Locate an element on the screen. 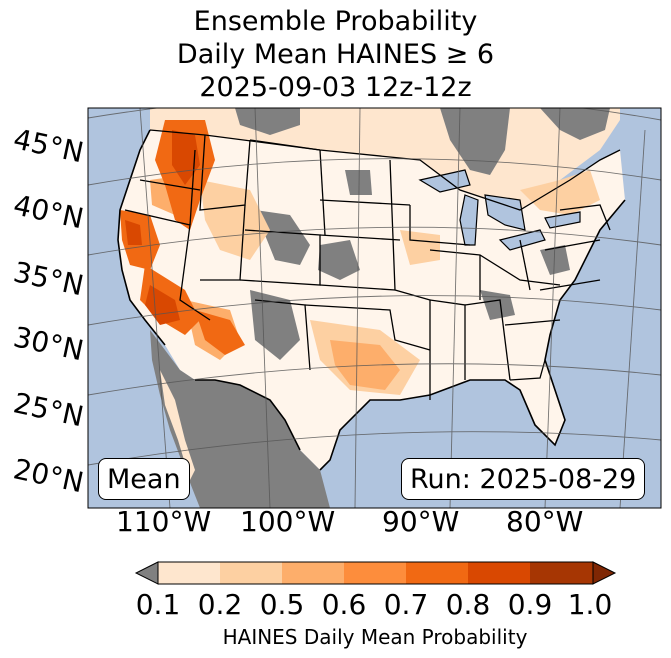 The width and height of the screenshot is (671, 658). baja-peninsula is located at coordinates (177, 425).